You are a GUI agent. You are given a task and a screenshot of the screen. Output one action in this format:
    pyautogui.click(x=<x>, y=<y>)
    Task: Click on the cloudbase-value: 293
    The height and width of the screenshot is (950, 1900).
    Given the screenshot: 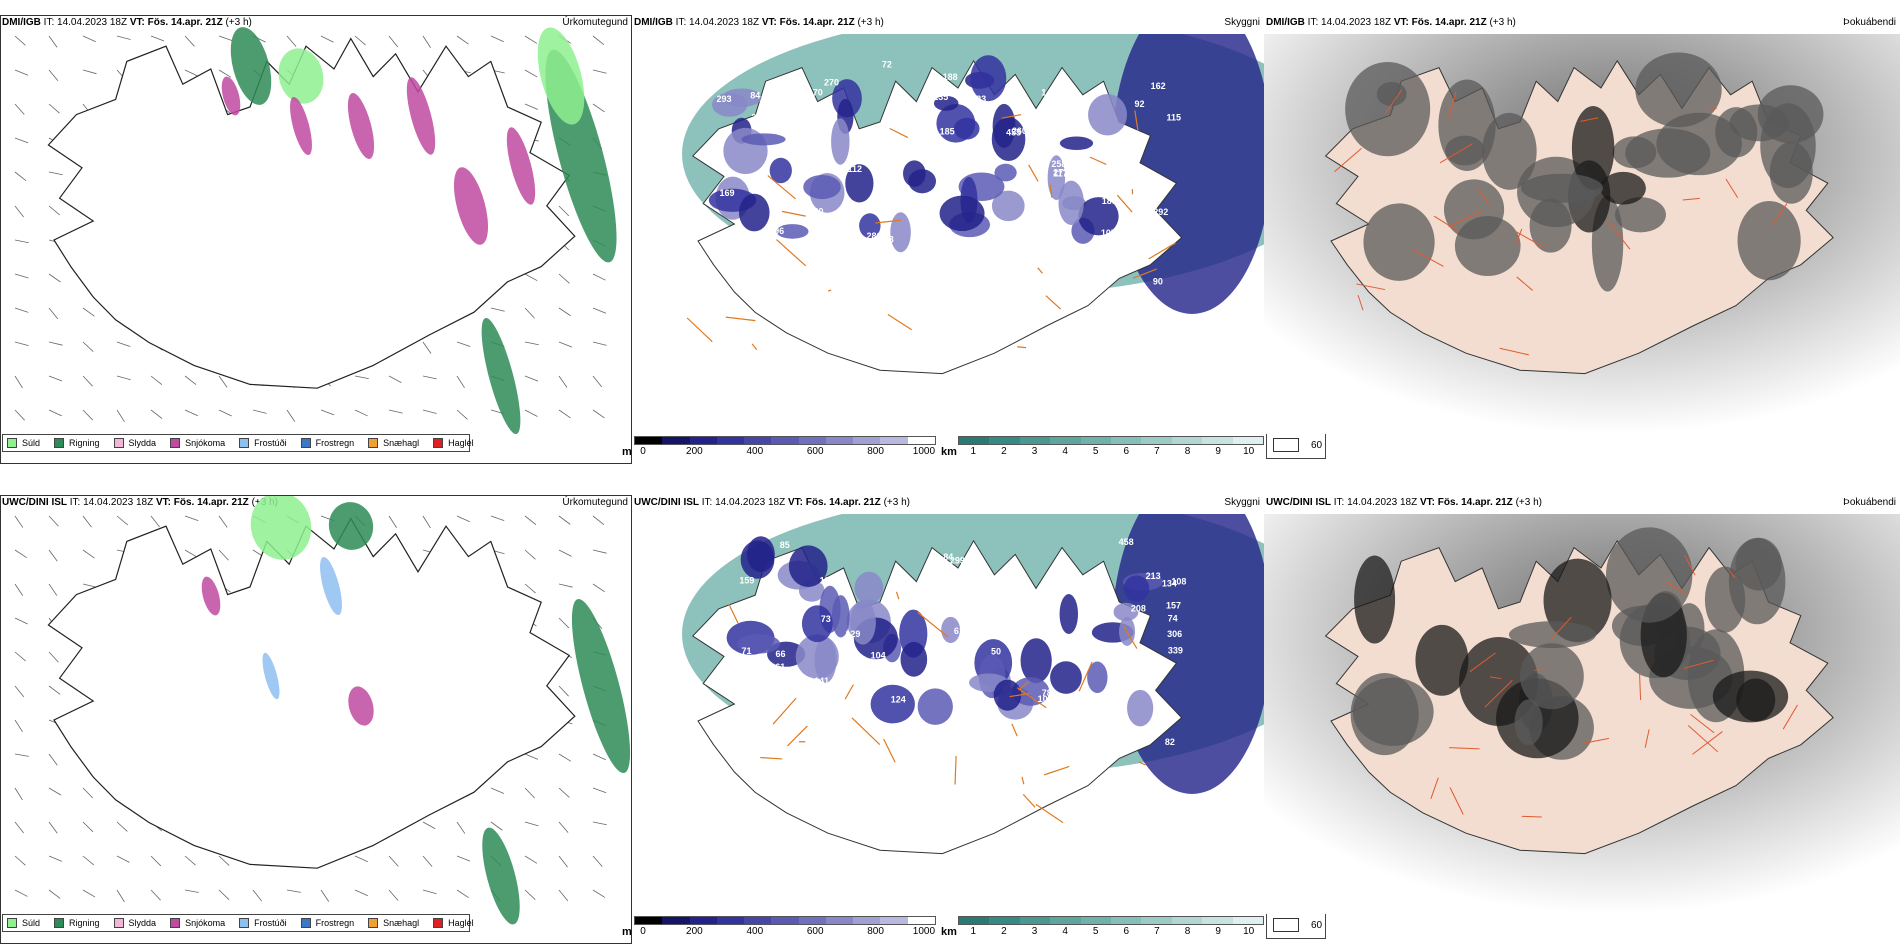 What is the action you would take?
    pyautogui.click(x=723, y=99)
    